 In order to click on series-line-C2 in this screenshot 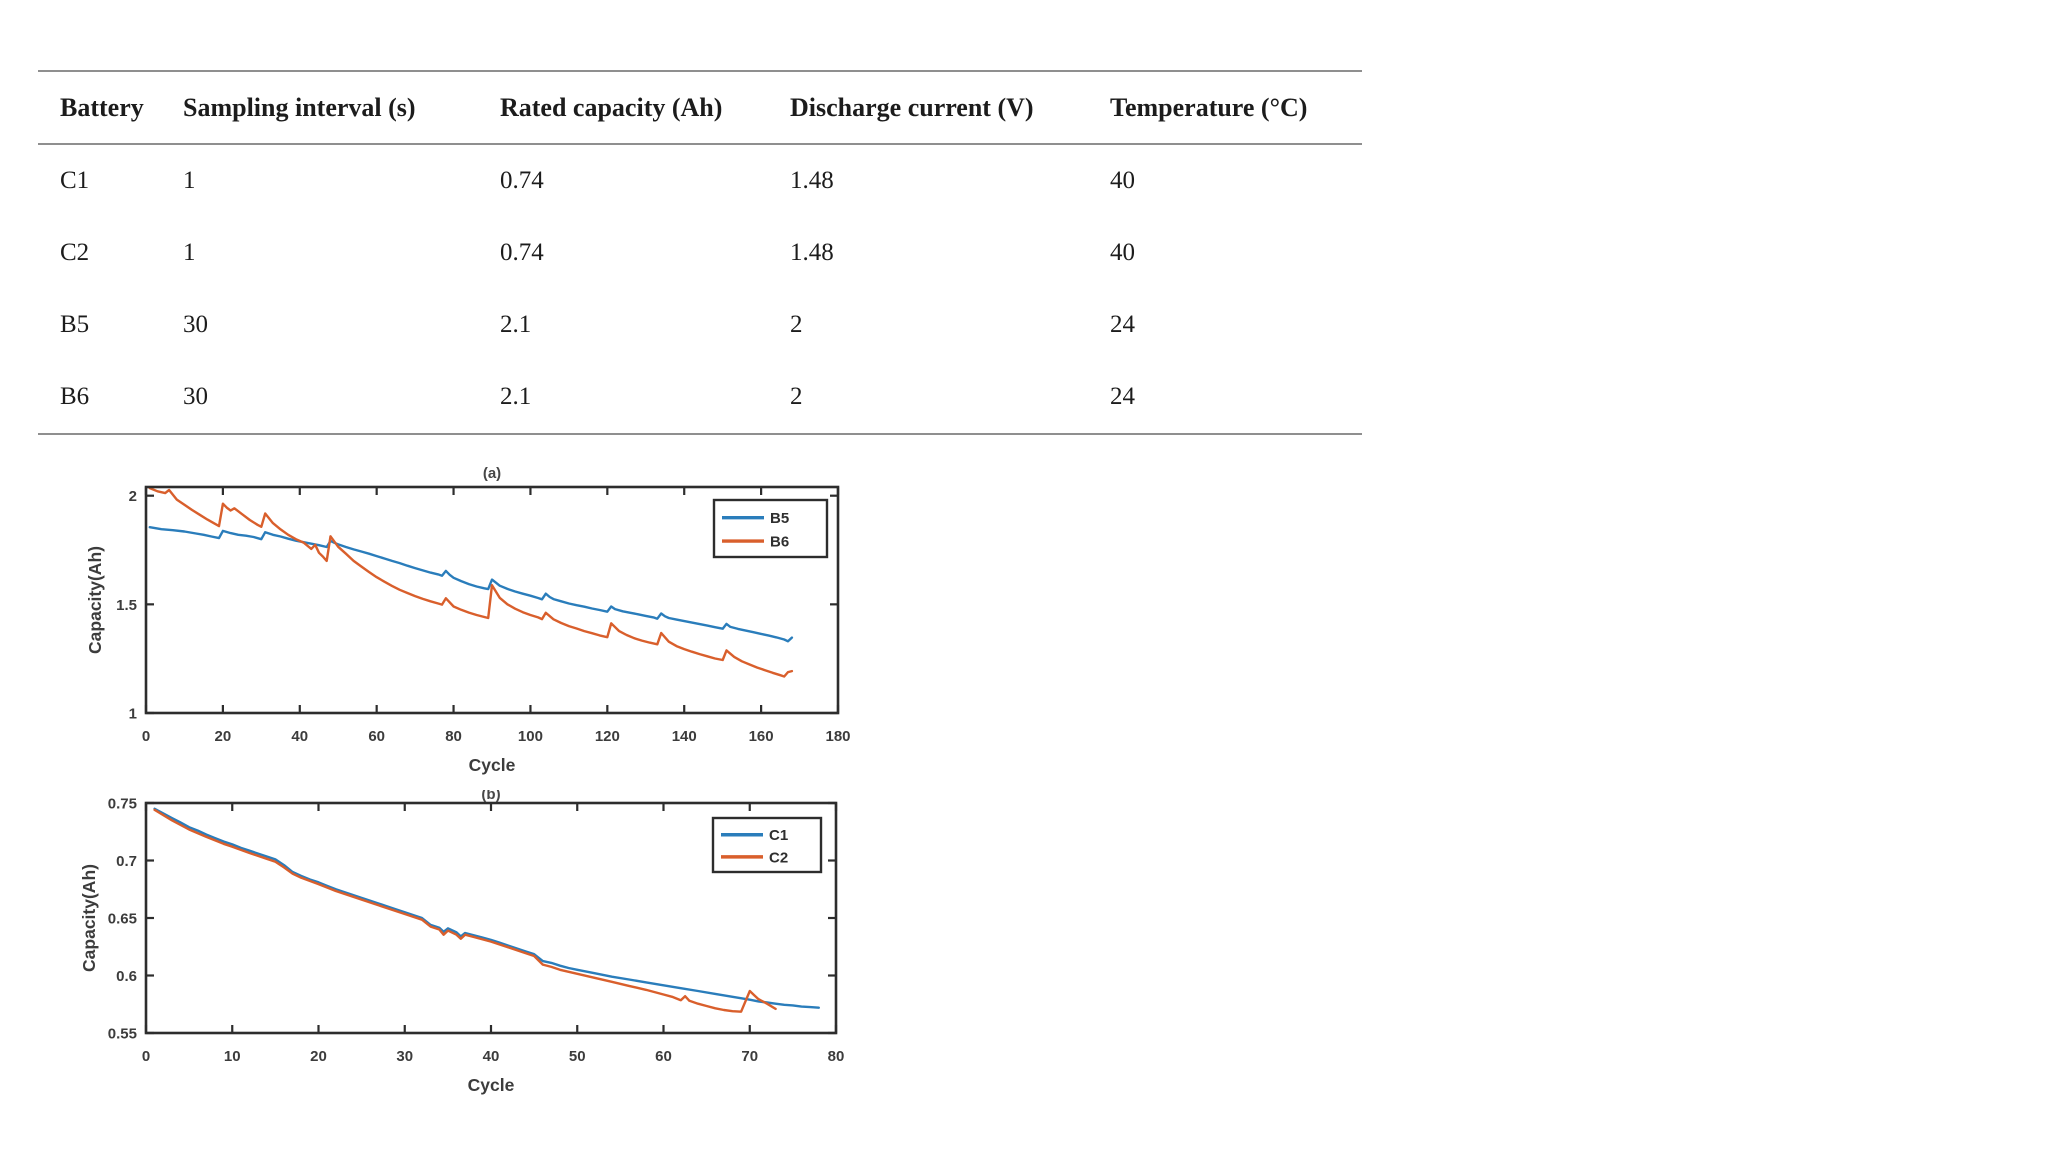, I will do `click(465, 910)`.